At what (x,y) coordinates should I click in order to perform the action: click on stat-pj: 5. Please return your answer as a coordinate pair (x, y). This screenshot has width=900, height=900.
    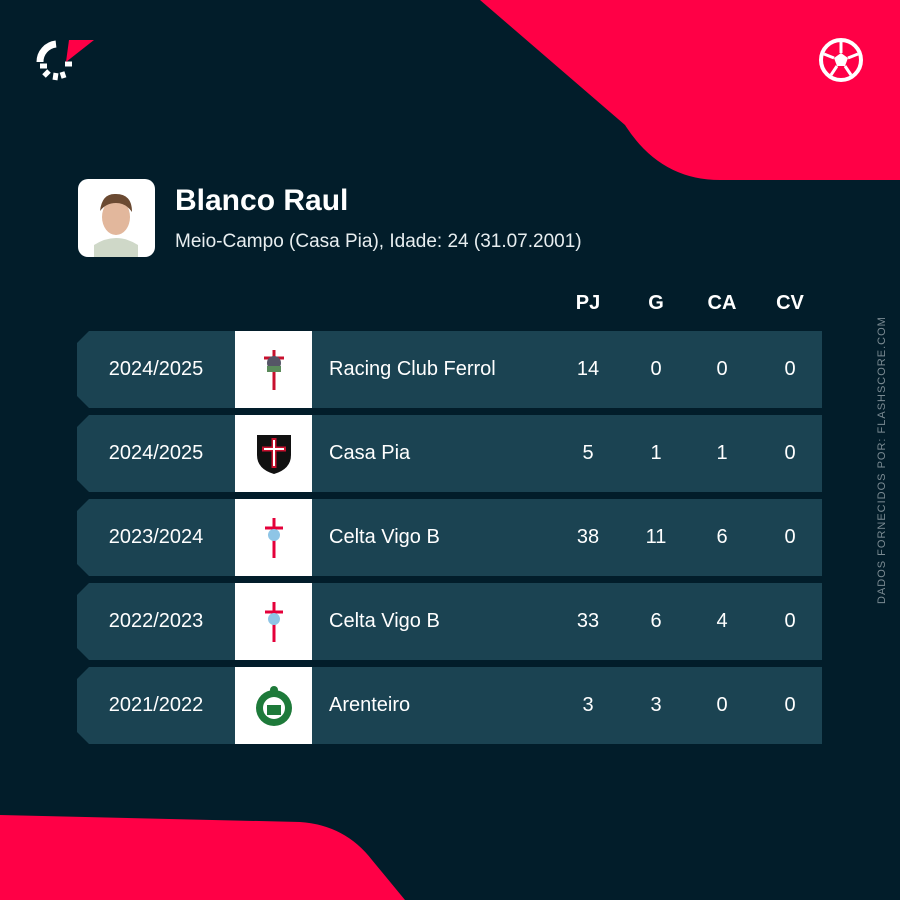
    Looking at the image, I should click on (588, 453).